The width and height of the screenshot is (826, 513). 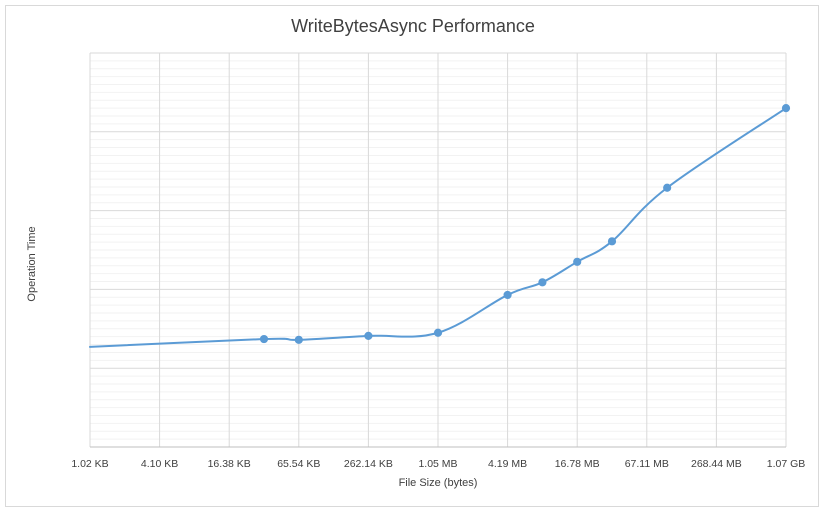 What do you see at coordinates (786, 464) in the screenshot?
I see `x-tick-label: 1.07 GB` at bounding box center [786, 464].